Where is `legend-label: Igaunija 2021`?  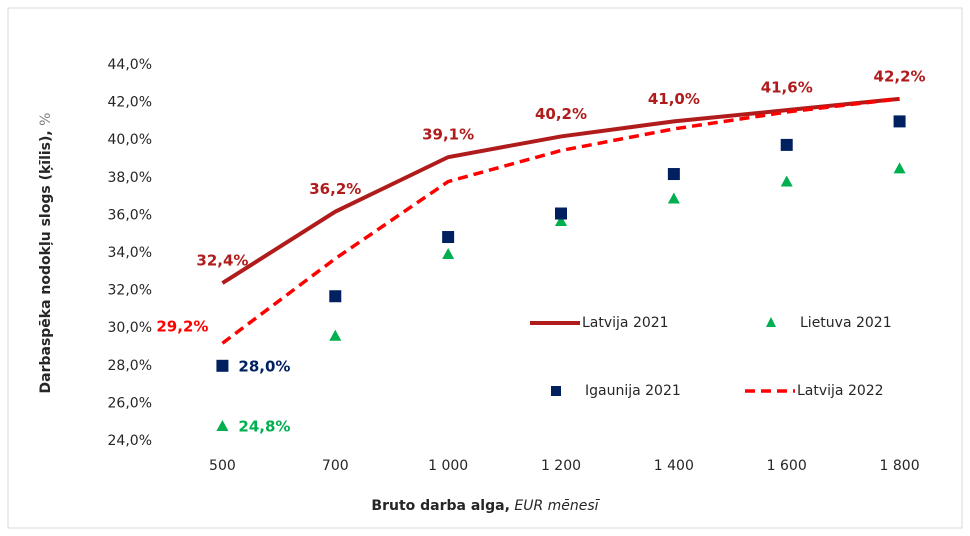 legend-label: Igaunija 2021 is located at coordinates (633, 391).